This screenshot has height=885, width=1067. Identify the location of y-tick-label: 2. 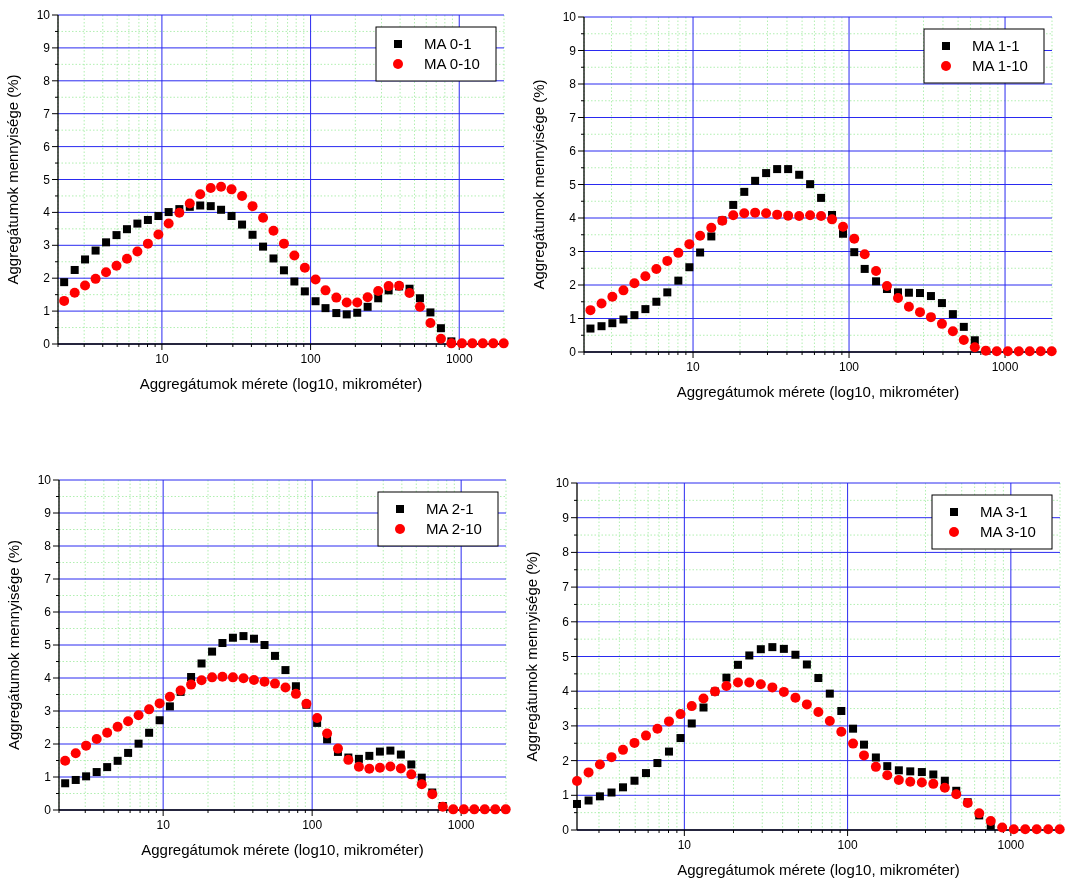
(573, 285).